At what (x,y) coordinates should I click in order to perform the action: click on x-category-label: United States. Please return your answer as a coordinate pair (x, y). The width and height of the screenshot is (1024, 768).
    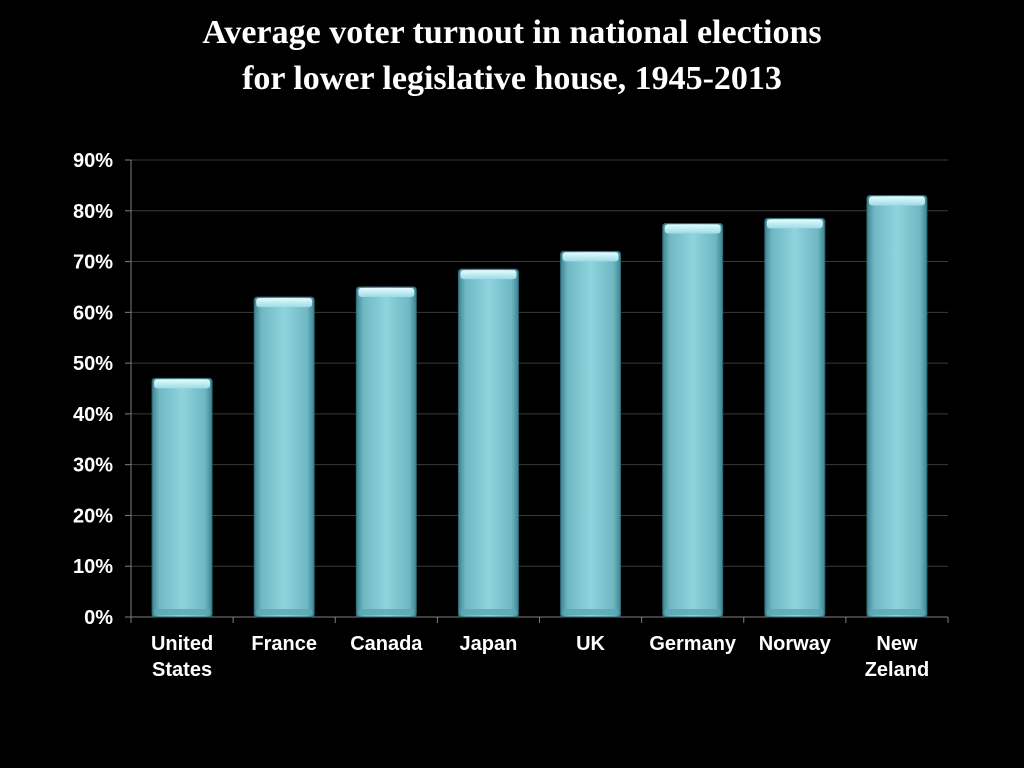
    Looking at the image, I should click on (182, 657).